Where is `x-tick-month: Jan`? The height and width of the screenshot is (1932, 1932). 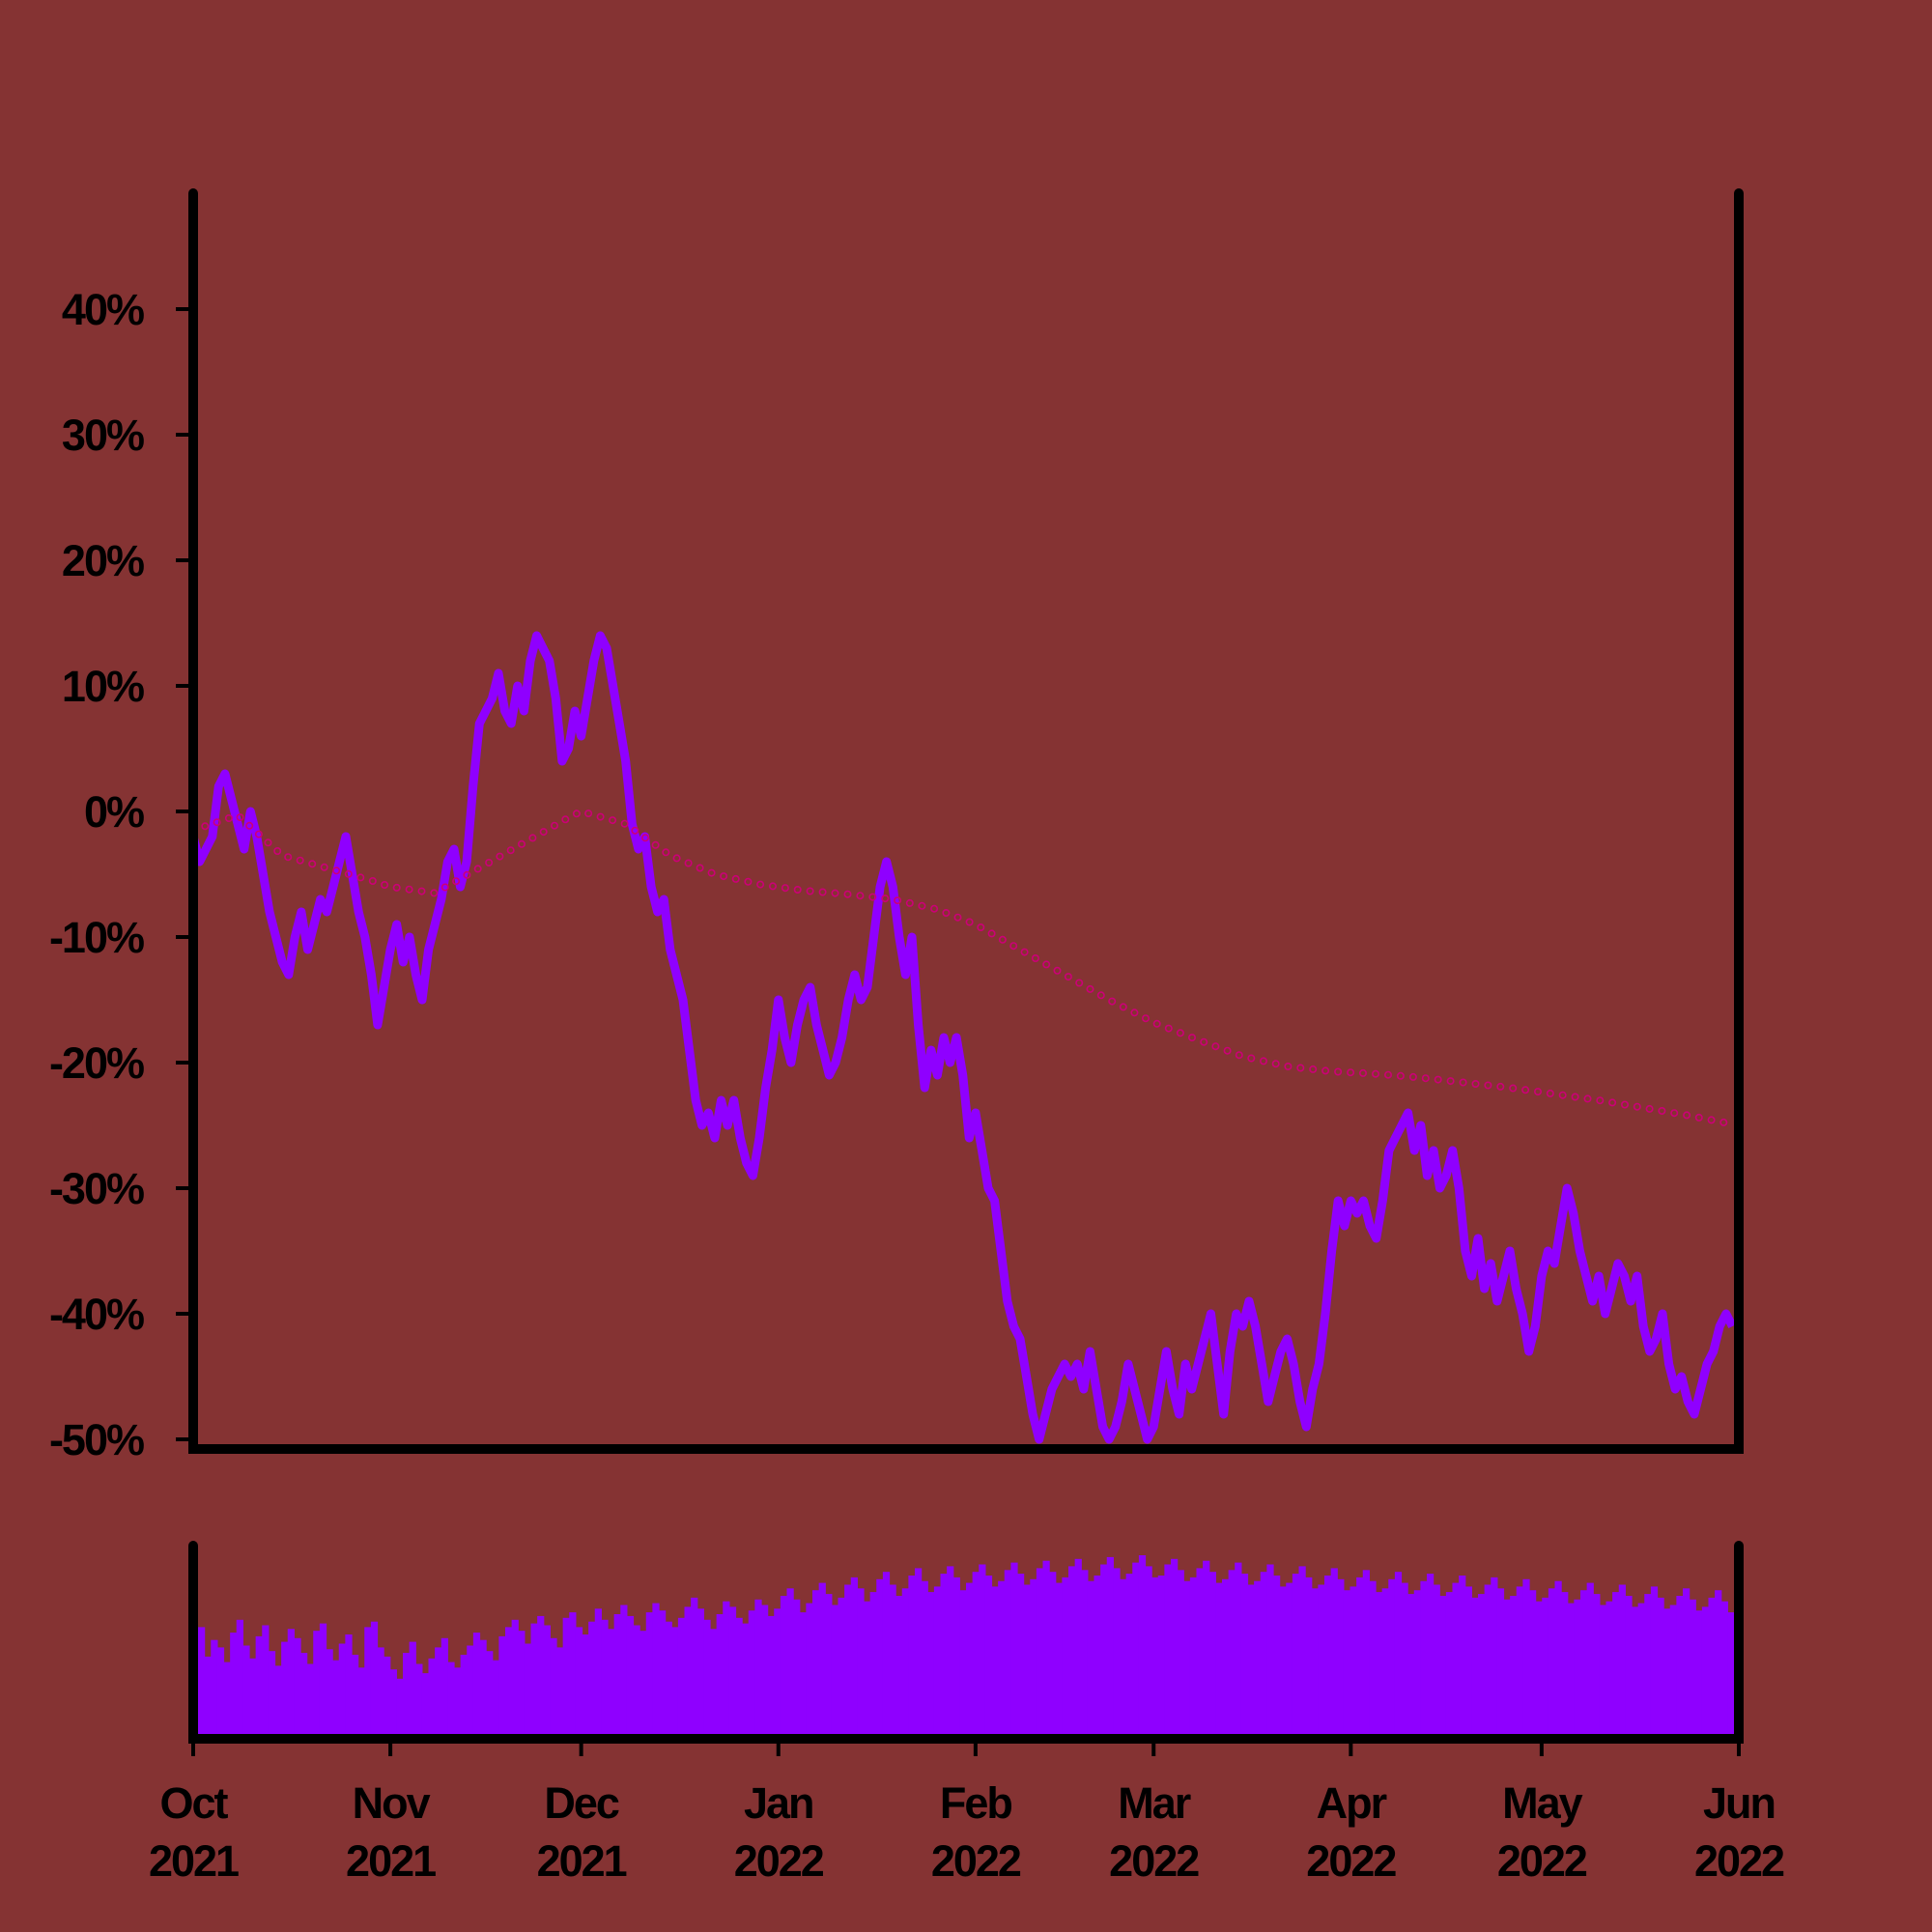
x-tick-month: Jan is located at coordinates (778, 1803).